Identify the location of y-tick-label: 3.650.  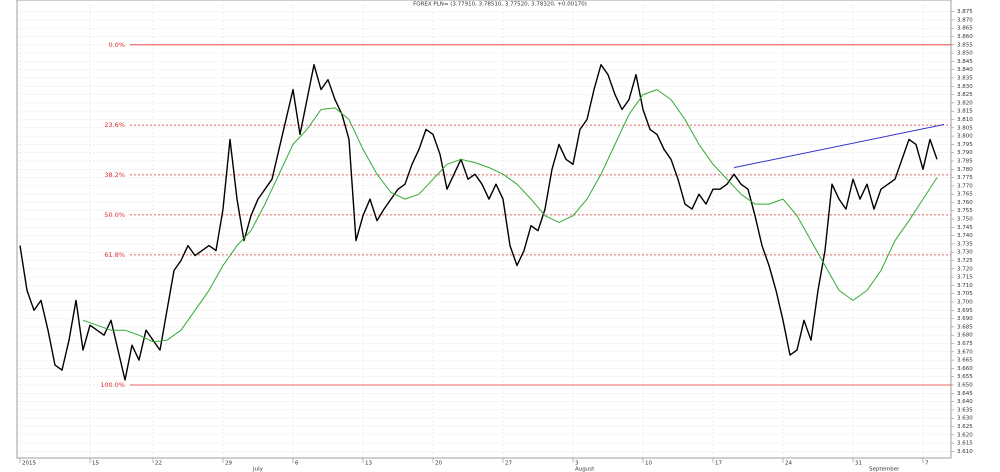
(965, 385).